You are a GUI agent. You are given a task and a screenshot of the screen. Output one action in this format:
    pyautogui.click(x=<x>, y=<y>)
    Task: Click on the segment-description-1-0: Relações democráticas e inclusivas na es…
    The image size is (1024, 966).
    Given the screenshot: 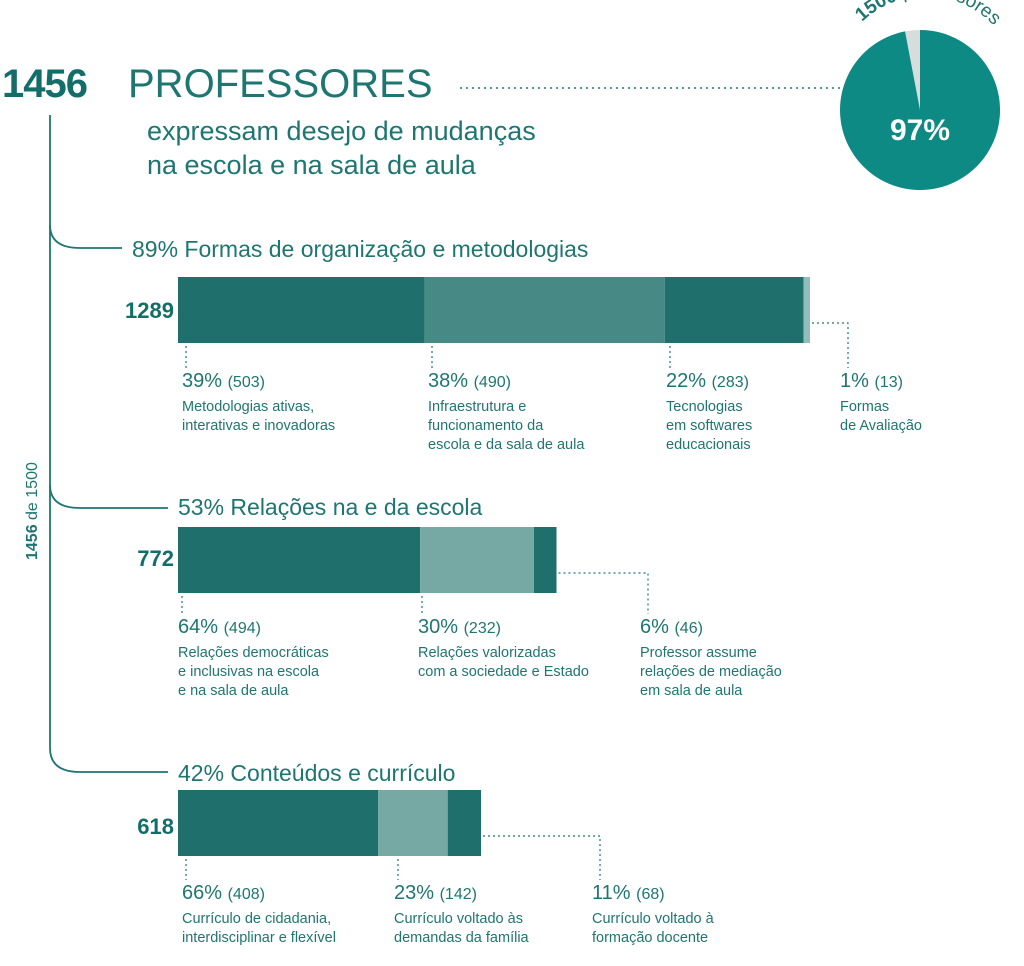 What is the action you would take?
    pyautogui.click(x=253, y=672)
    